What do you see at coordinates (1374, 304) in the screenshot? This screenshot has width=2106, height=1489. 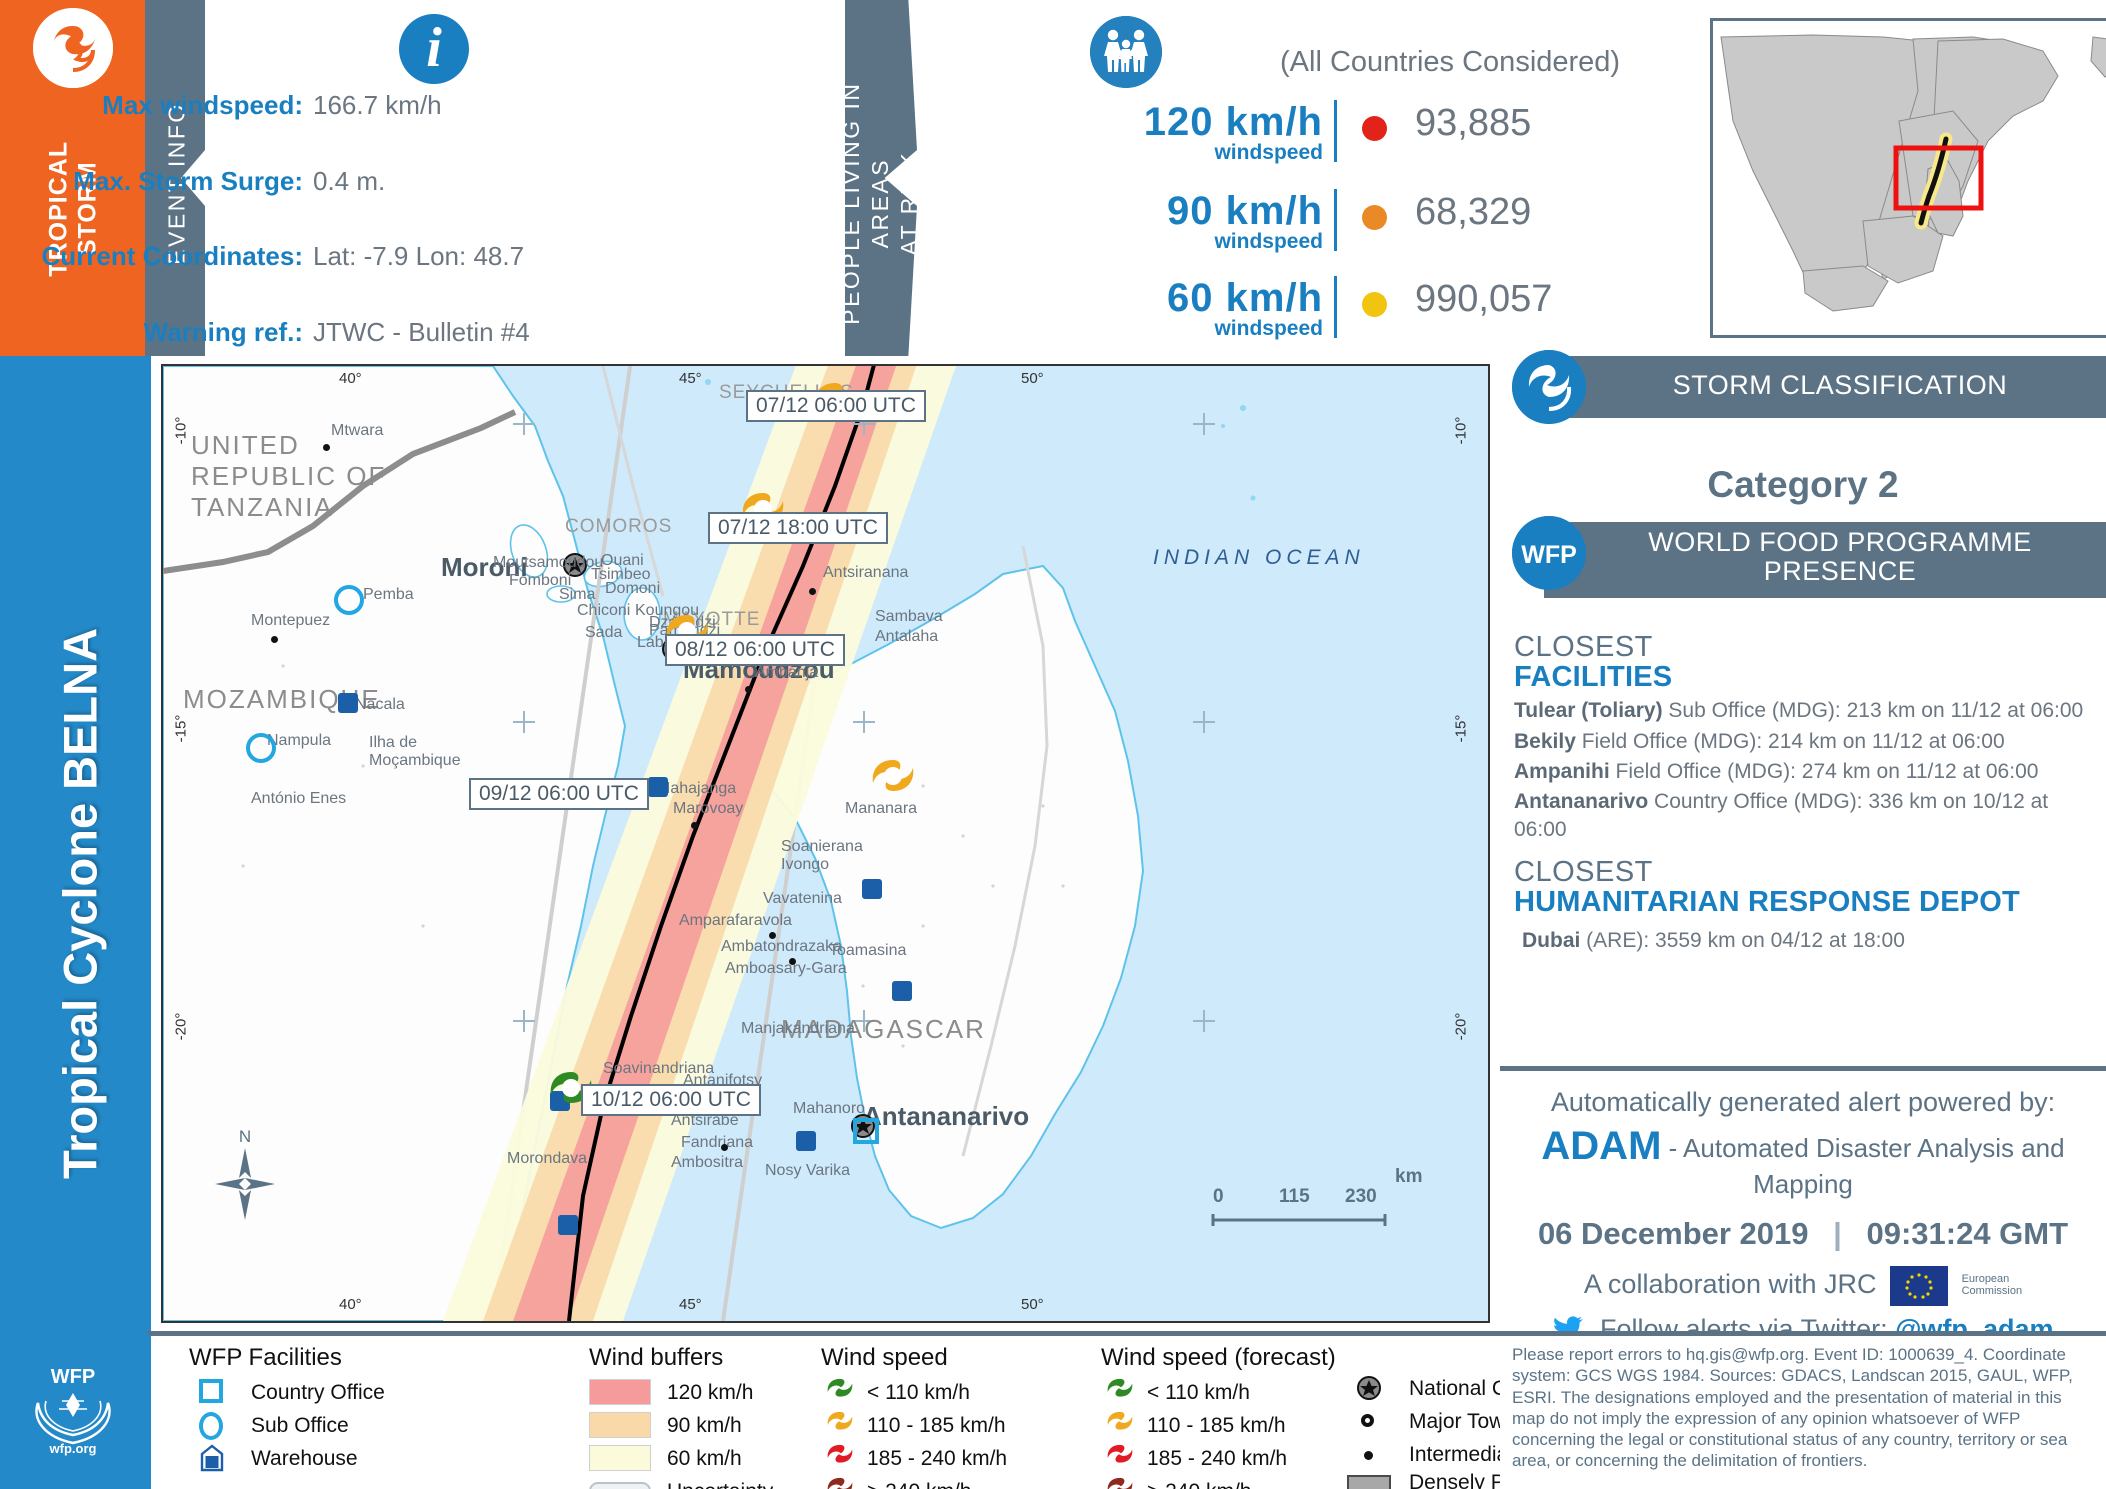 I see `risk-color-dot` at bounding box center [1374, 304].